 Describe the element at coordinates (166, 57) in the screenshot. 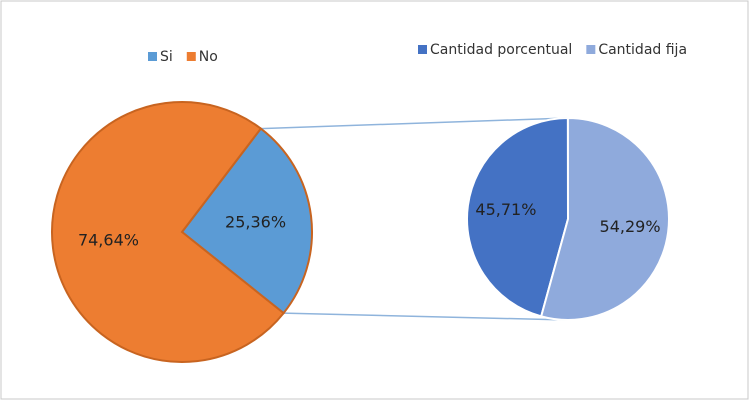

I see `legend-label: Si` at that location.